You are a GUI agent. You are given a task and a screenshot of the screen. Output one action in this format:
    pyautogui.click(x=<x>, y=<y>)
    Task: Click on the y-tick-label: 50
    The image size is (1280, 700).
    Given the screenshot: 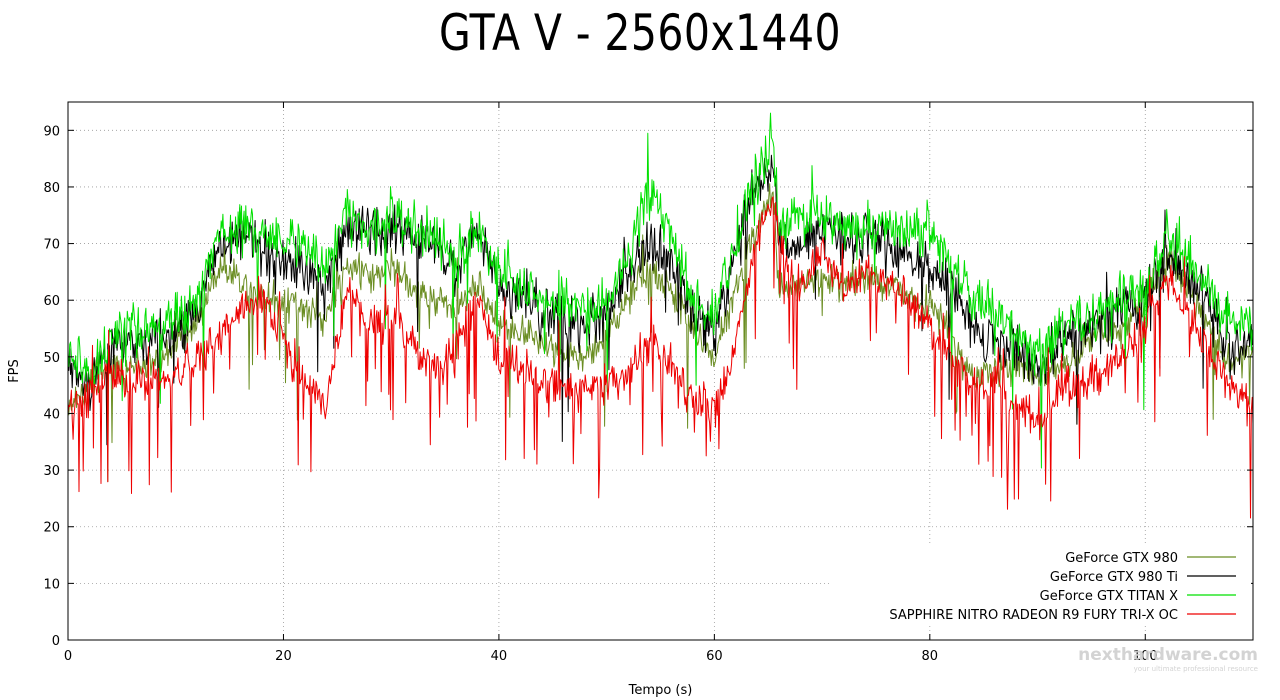 What is the action you would take?
    pyautogui.click(x=51, y=358)
    